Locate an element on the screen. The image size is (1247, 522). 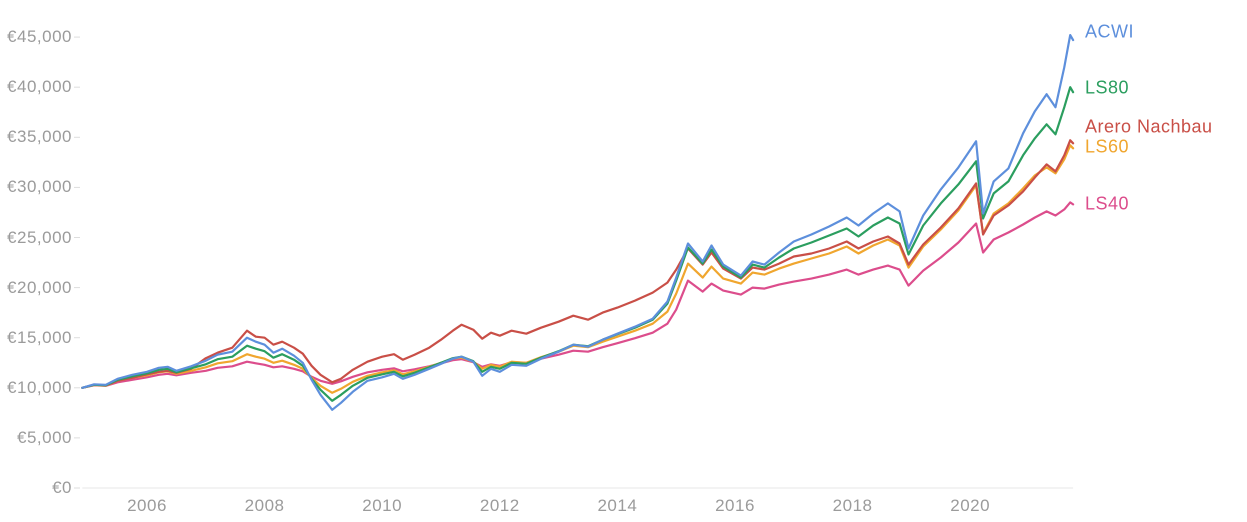
x-axis-tick-label: 2012 is located at coordinates (499, 505).